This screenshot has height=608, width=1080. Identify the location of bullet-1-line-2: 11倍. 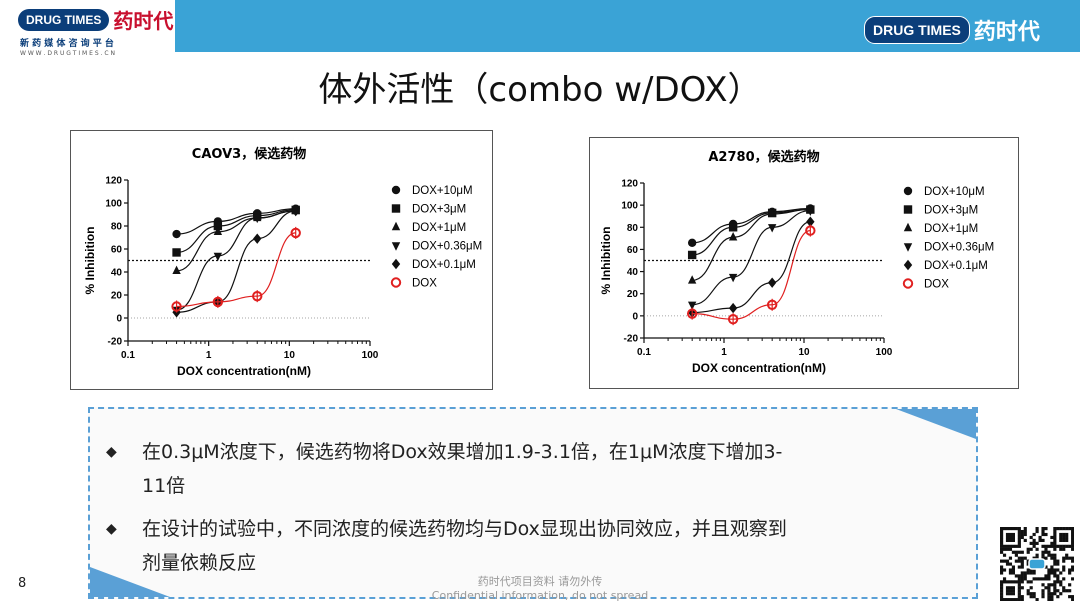
(164, 486).